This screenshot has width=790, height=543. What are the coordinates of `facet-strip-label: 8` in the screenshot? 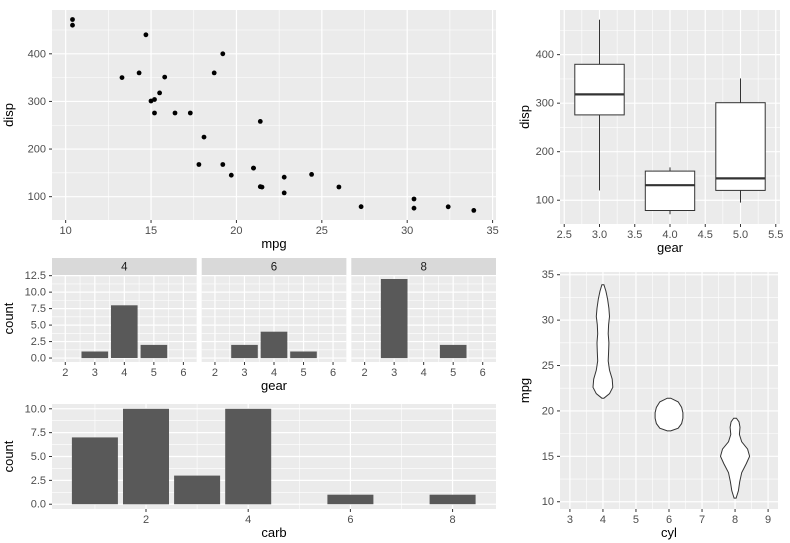 It's located at (423, 268).